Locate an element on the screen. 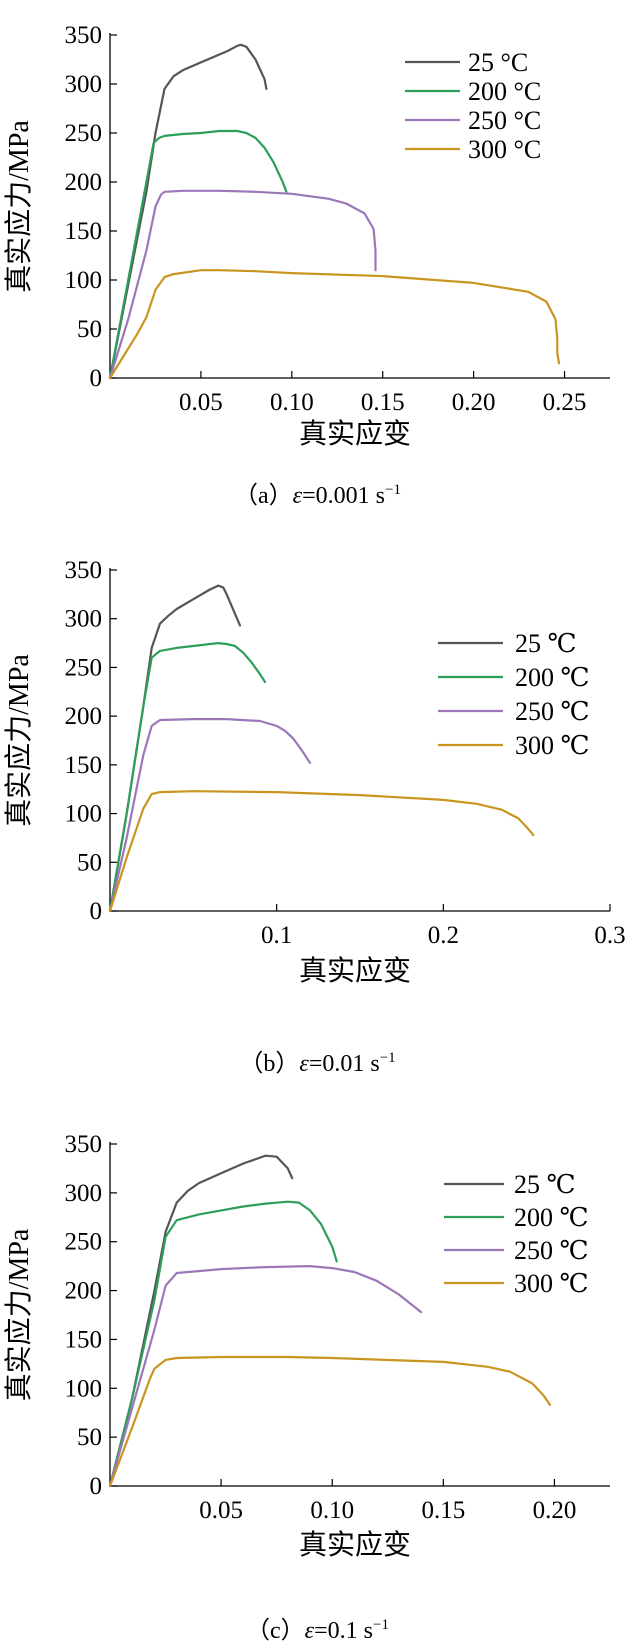  x-axis-label-b: 真实应变 is located at coordinates (355, 971).